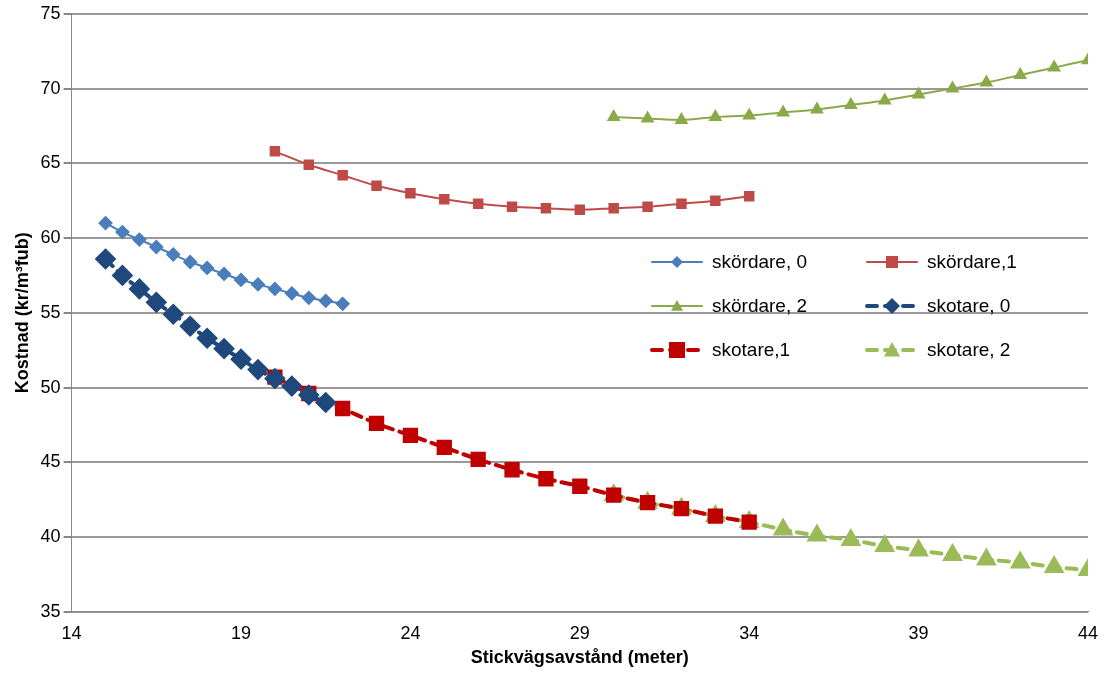 The height and width of the screenshot is (673, 1108). I want to click on y-tick-label: 45, so click(50, 461).